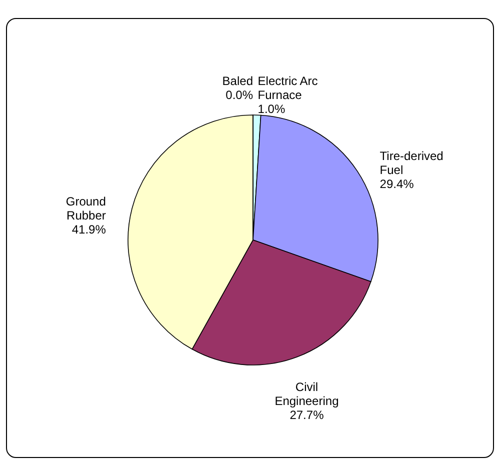  Describe the element at coordinates (86, 208) in the screenshot. I see `slice-label: Ground Rubber` at that location.